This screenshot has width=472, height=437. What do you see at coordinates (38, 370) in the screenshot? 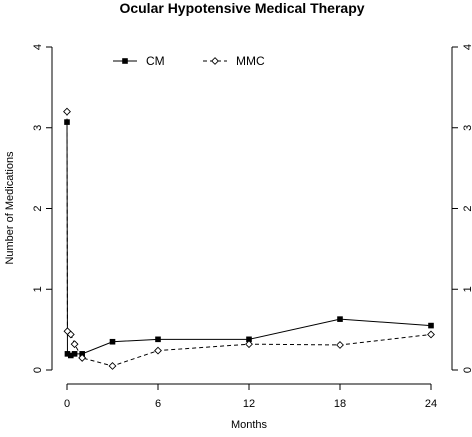
I see `y-tick-label: 0` at bounding box center [38, 370].